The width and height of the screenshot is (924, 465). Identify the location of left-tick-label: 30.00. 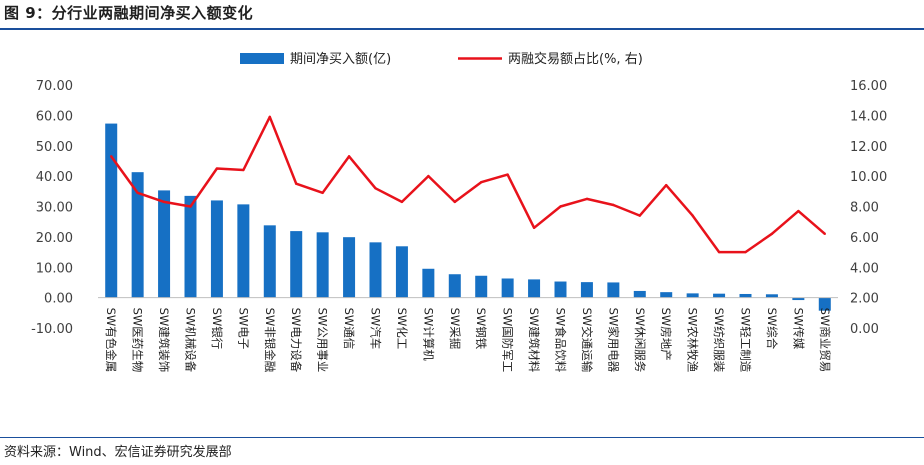
(54, 208).